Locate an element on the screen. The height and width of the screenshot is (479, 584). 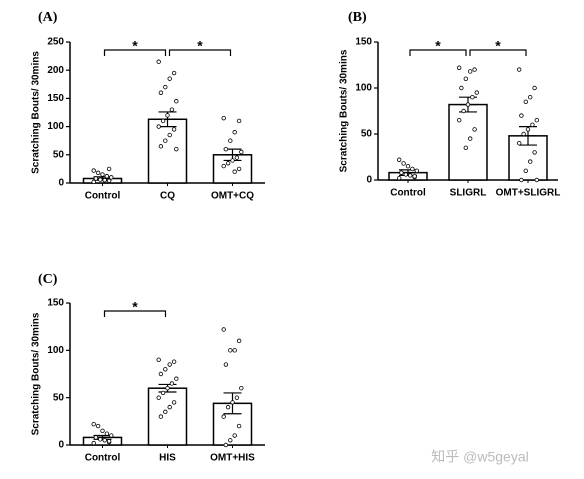
watermark: 知乎 @w5geyal is located at coordinates (479, 457).